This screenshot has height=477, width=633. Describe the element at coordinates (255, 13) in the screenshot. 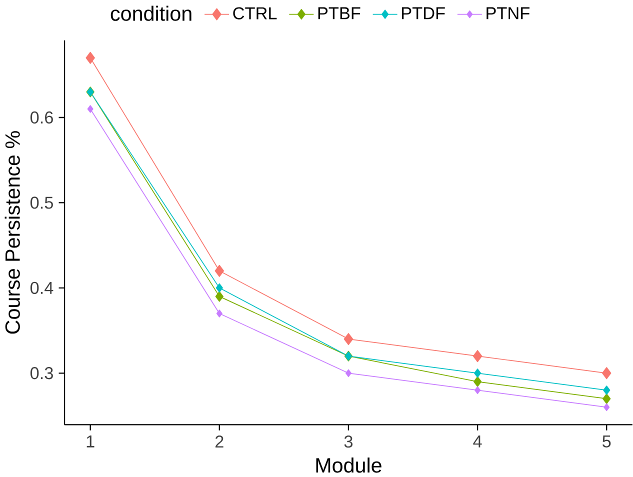

I see `legend-label: CTRL` at that location.